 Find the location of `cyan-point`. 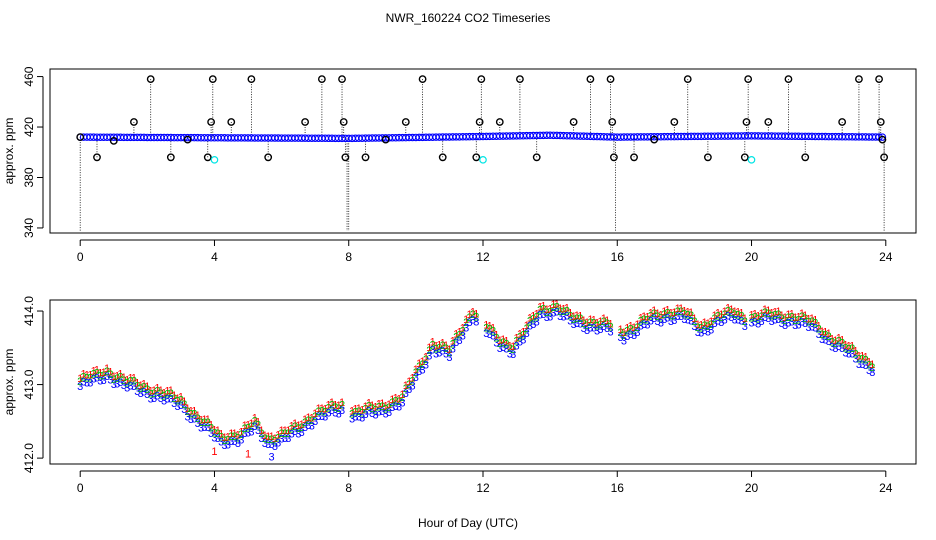

cyan-point is located at coordinates (483, 160).